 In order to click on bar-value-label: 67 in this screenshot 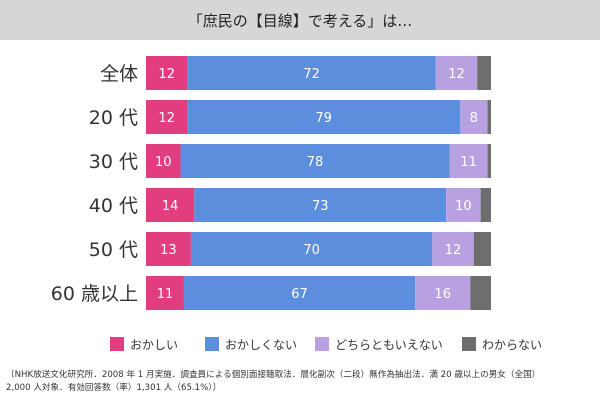, I will do `click(299, 294)`.